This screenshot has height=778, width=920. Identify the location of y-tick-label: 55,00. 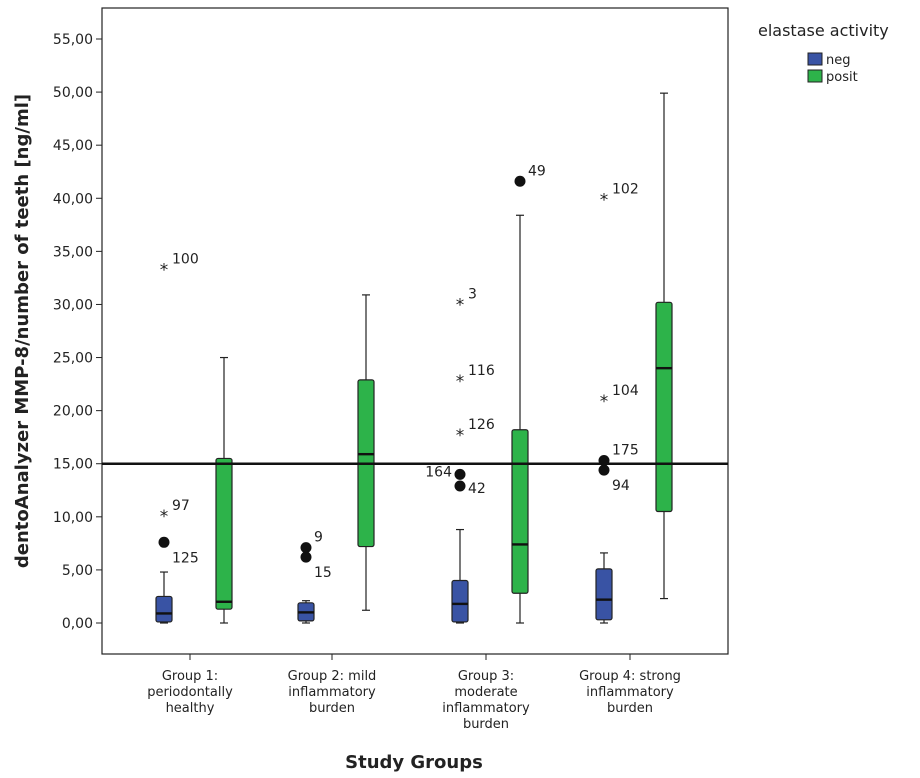
(73, 40).